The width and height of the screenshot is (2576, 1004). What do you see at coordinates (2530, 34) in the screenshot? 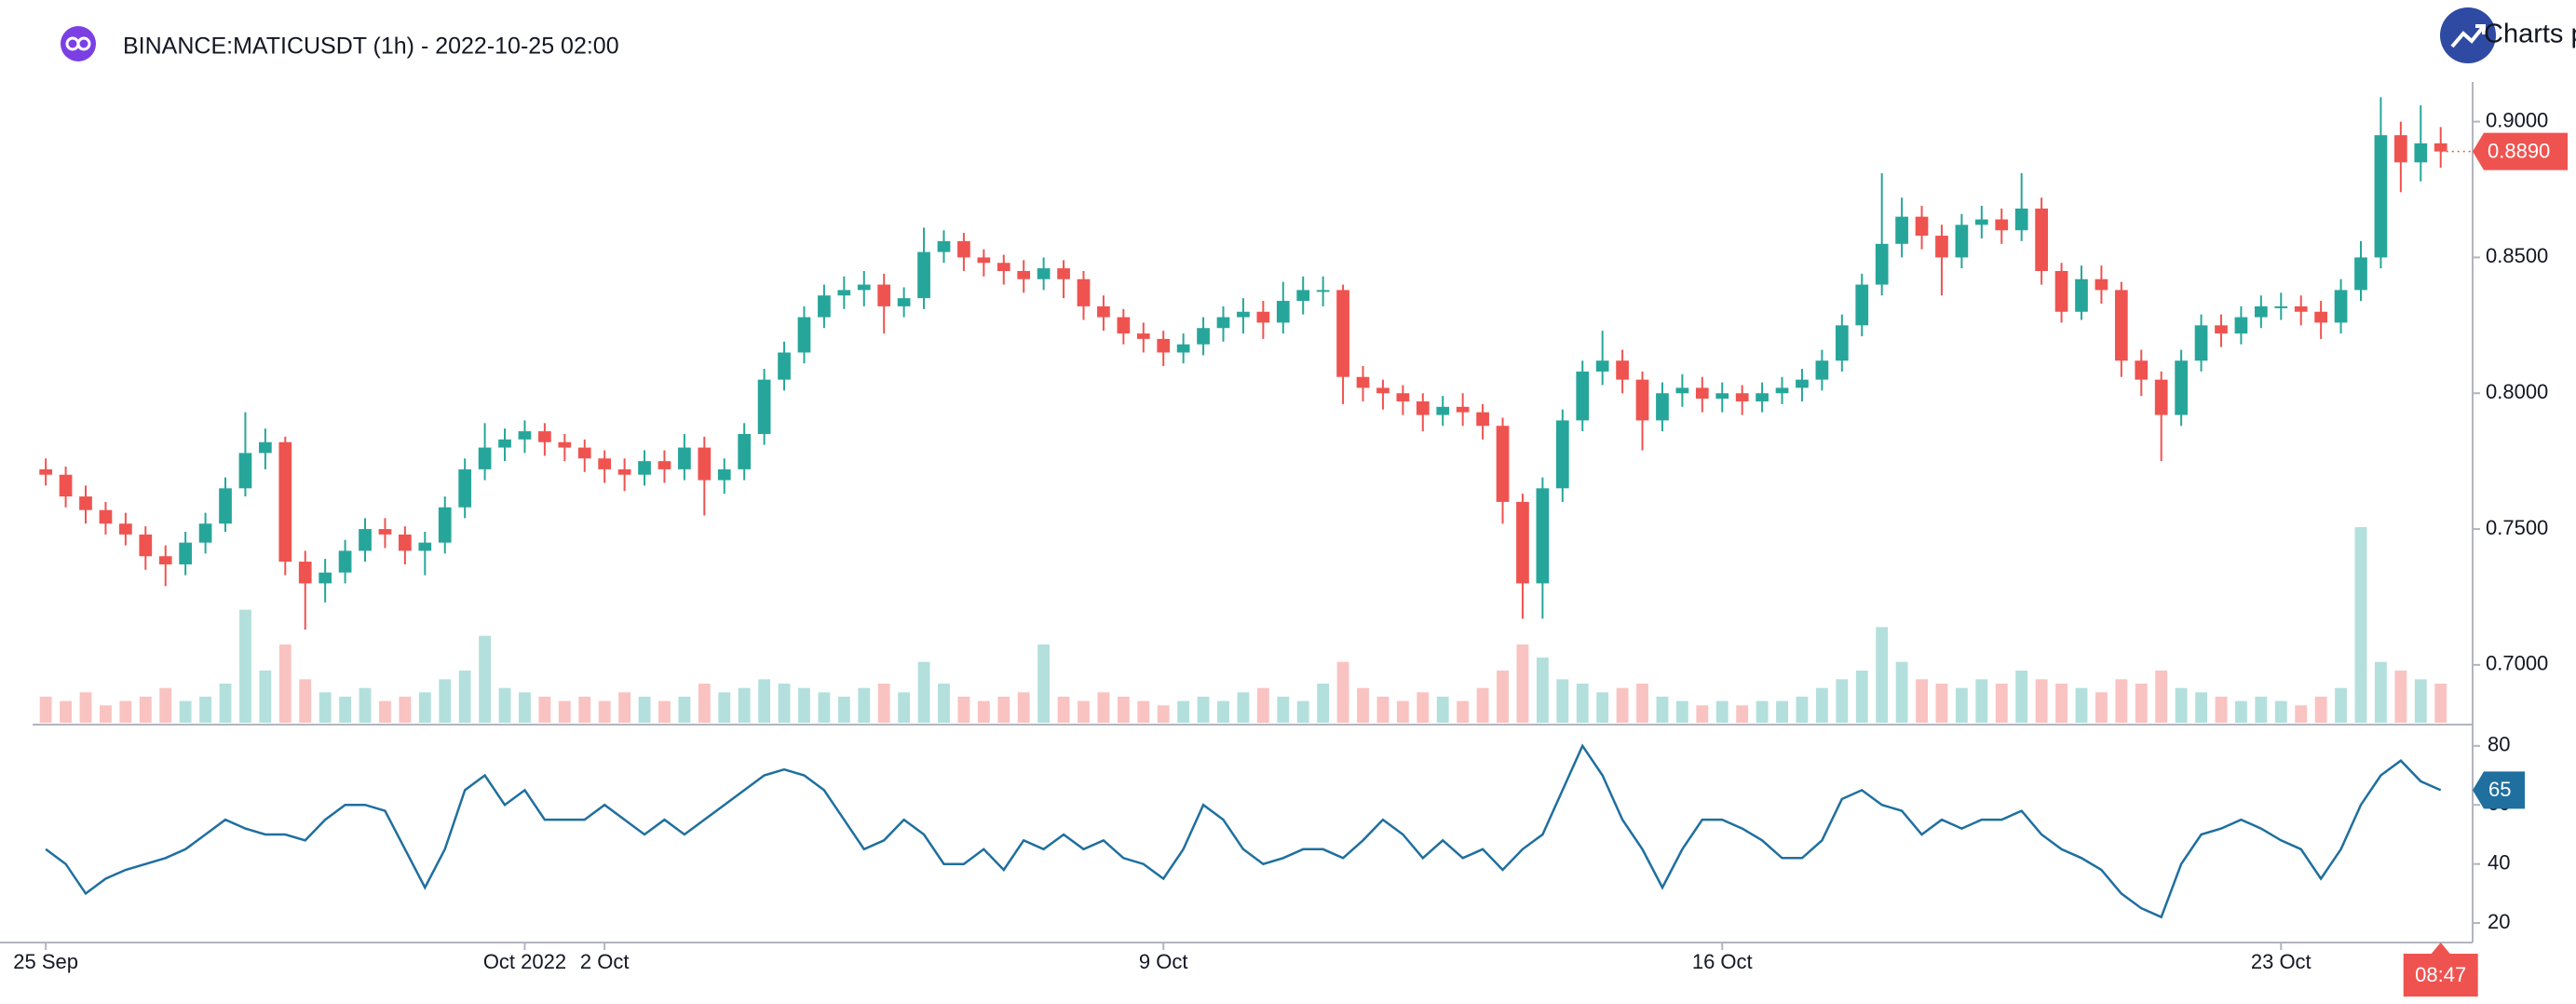
I see `brand-text: Charts p` at bounding box center [2530, 34].